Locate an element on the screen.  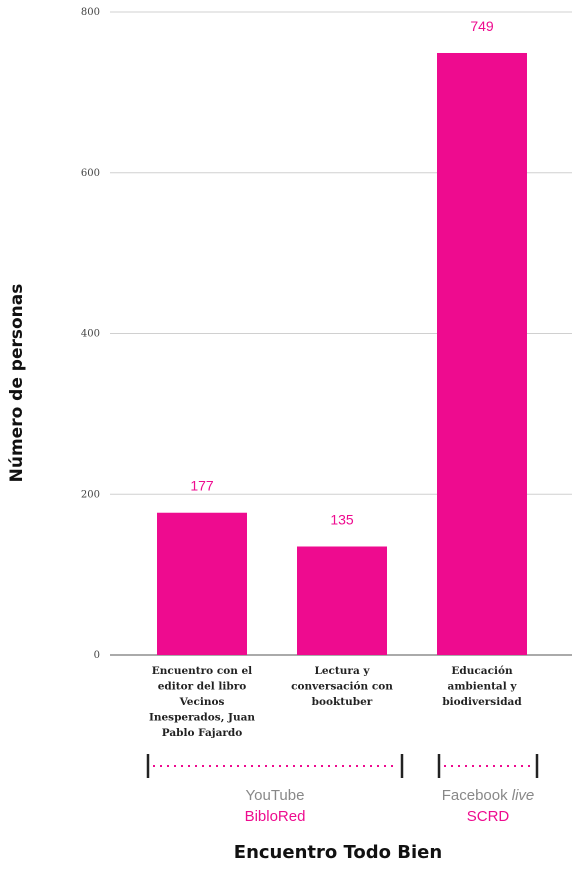
category-label: Educación ambiental y biodiversidad is located at coordinates (482, 686).